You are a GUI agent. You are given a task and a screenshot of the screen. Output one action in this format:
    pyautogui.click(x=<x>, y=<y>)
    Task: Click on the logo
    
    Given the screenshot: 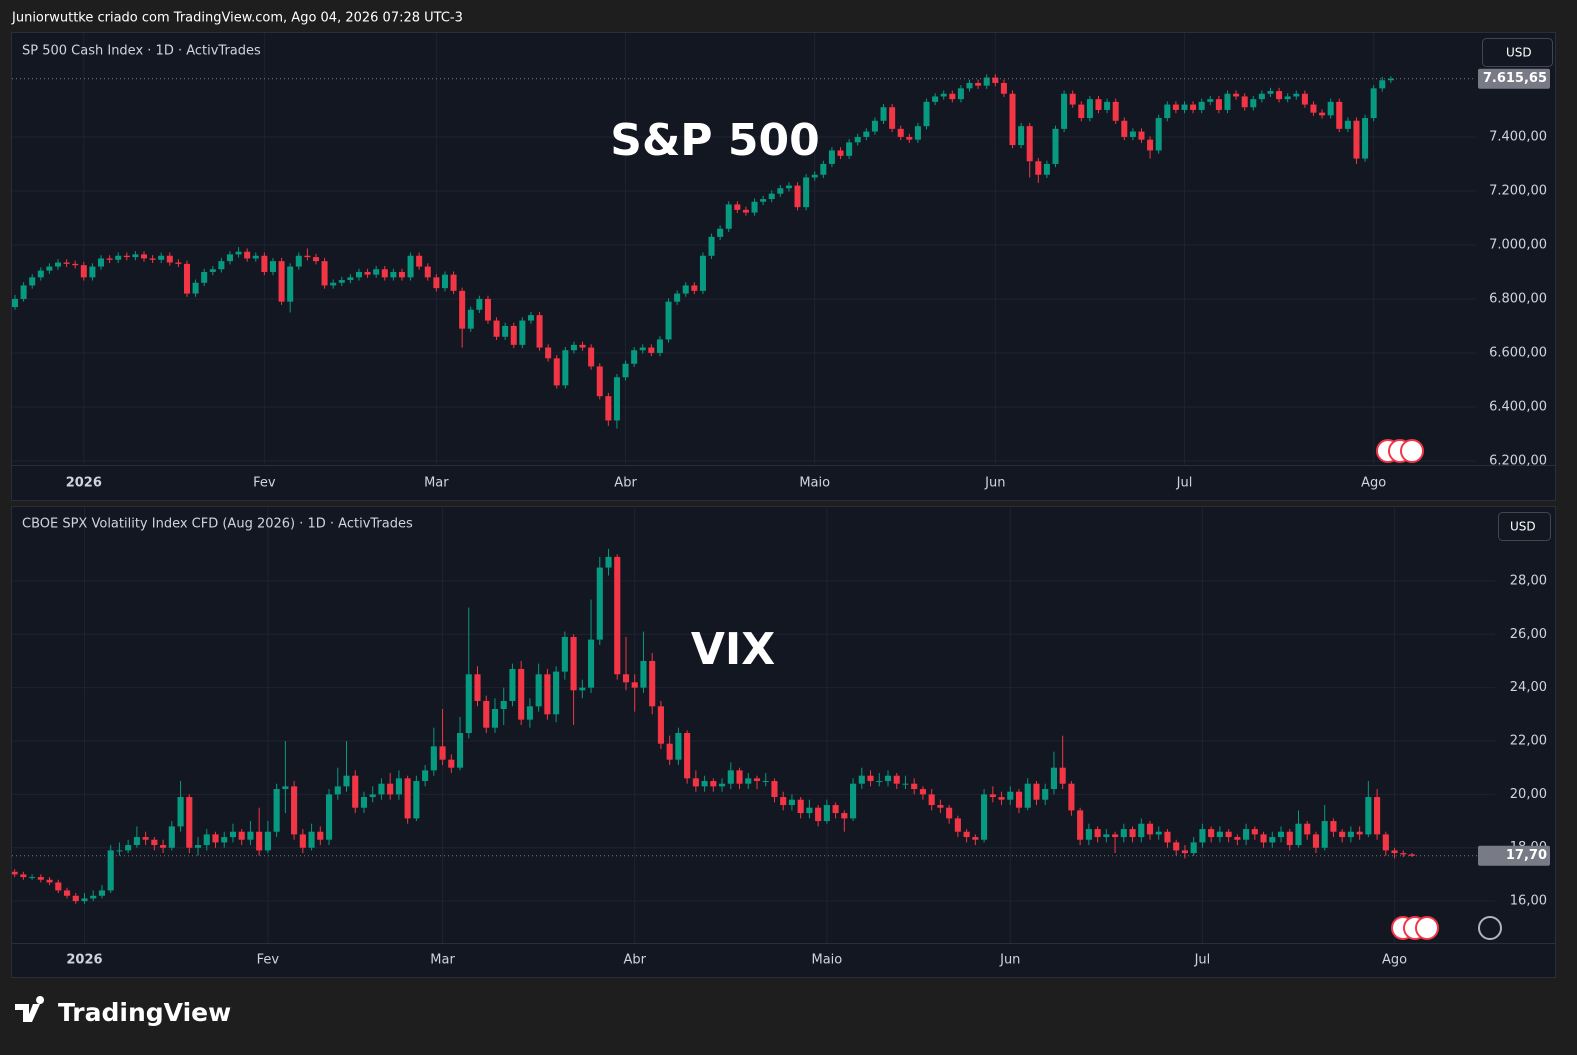 What is the action you would take?
    pyautogui.click(x=30, y=1009)
    